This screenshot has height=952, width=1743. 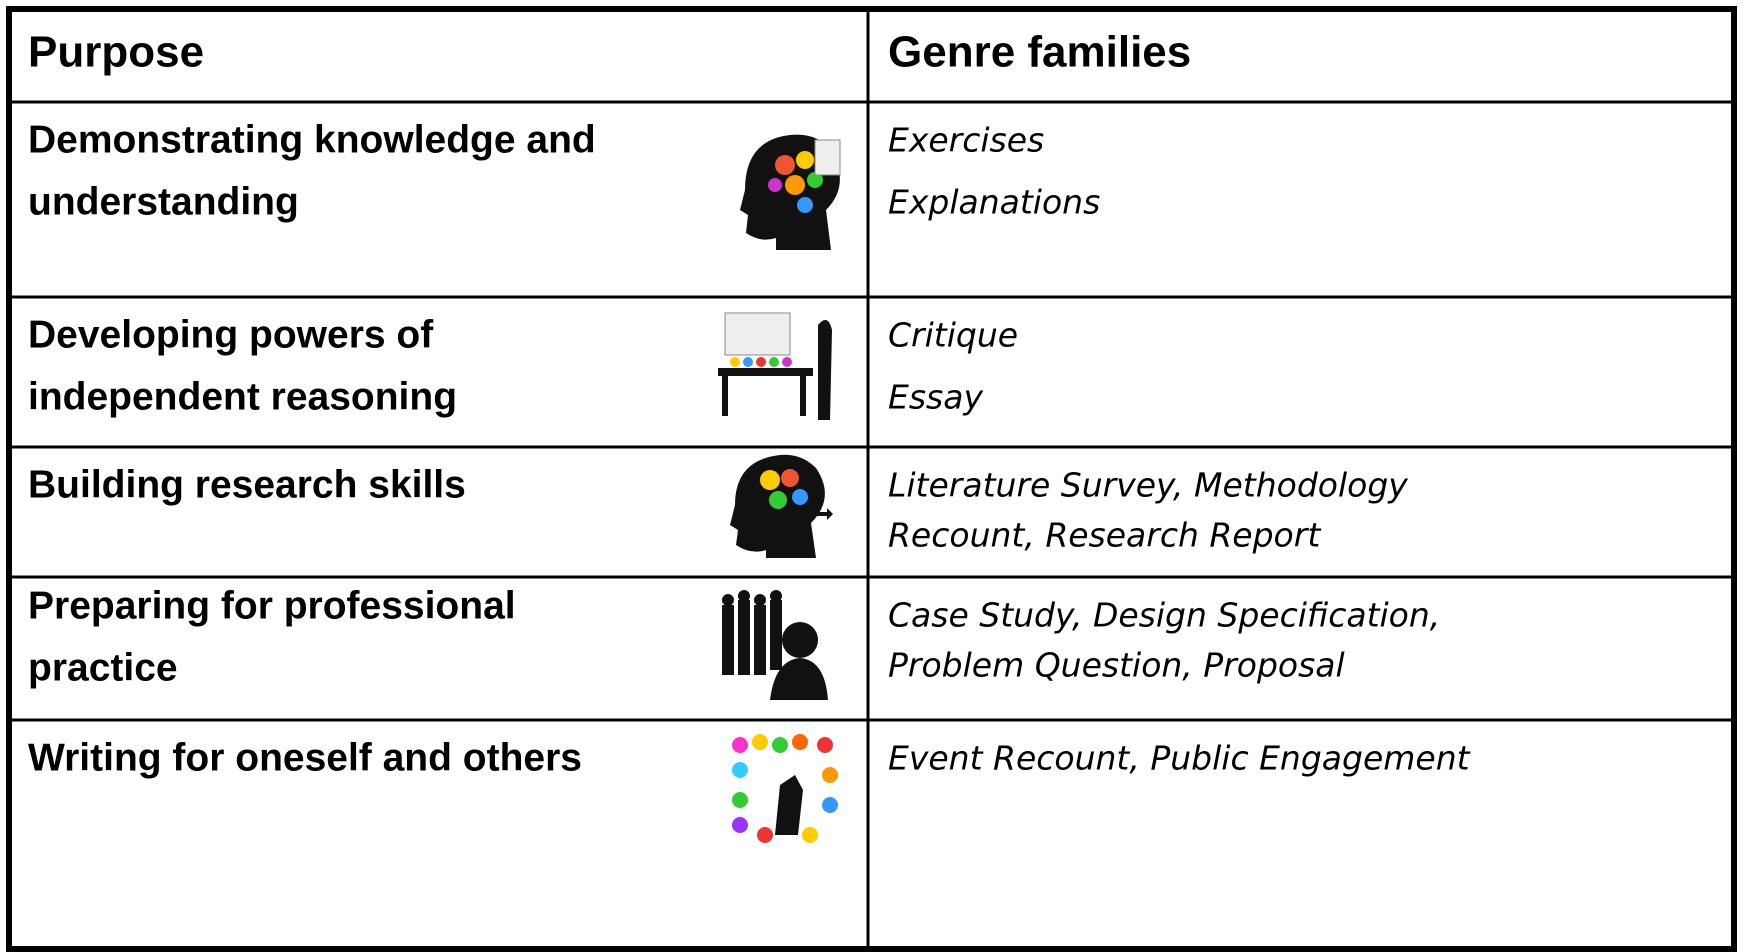 What do you see at coordinates (935, 397) in the screenshot?
I see `genre-text: Essay` at bounding box center [935, 397].